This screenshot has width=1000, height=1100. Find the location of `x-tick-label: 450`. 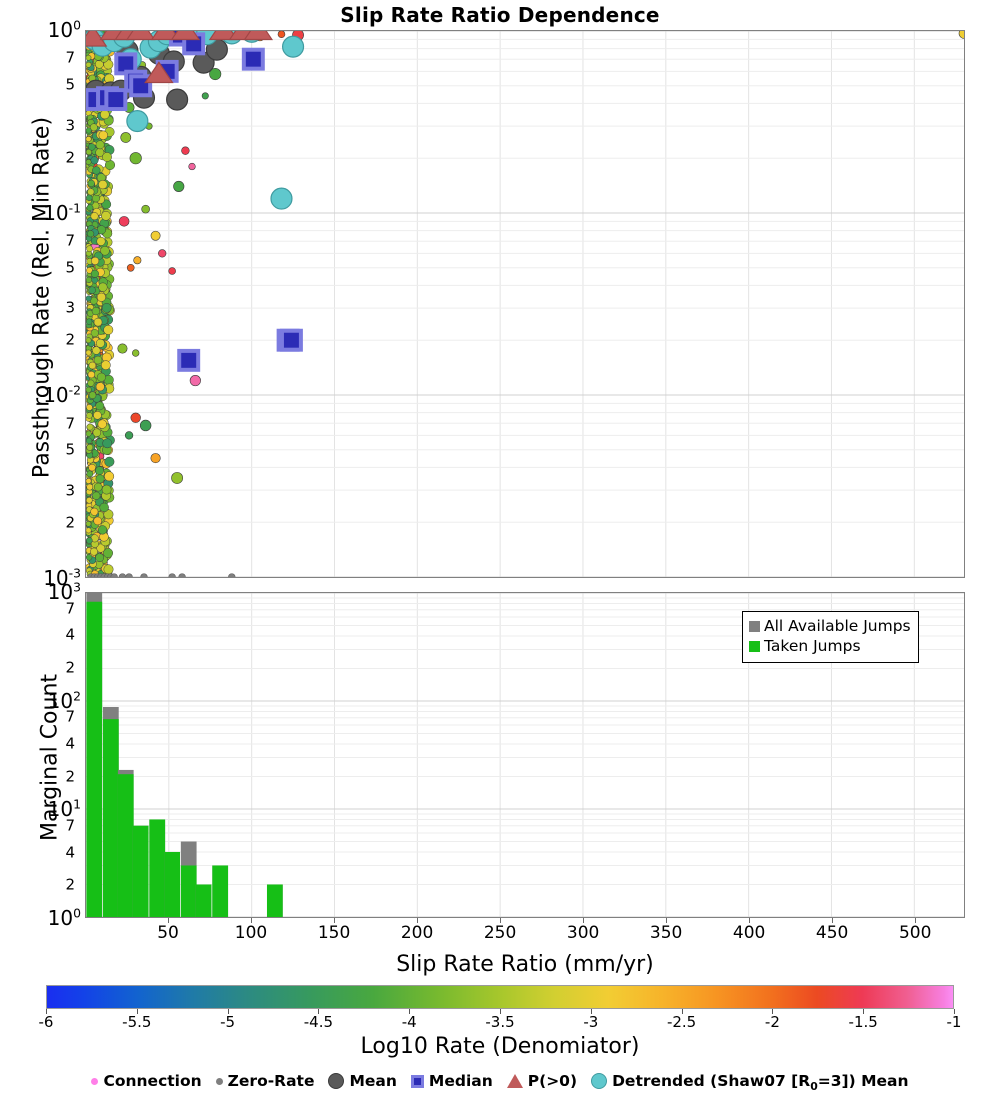

x-tick-label: 450 is located at coordinates (832, 933).